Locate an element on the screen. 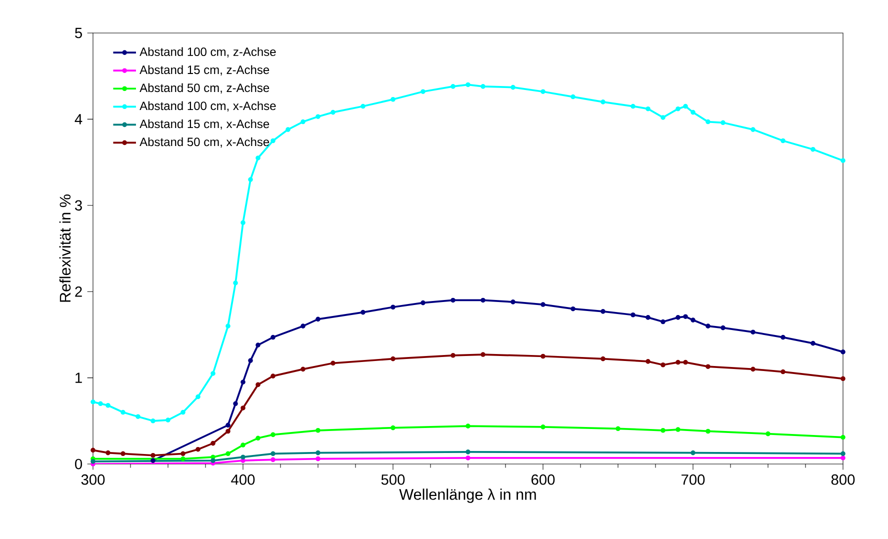 Image resolution: width=888 pixels, height=539 pixels. x-tick-label: 800 is located at coordinates (843, 479).